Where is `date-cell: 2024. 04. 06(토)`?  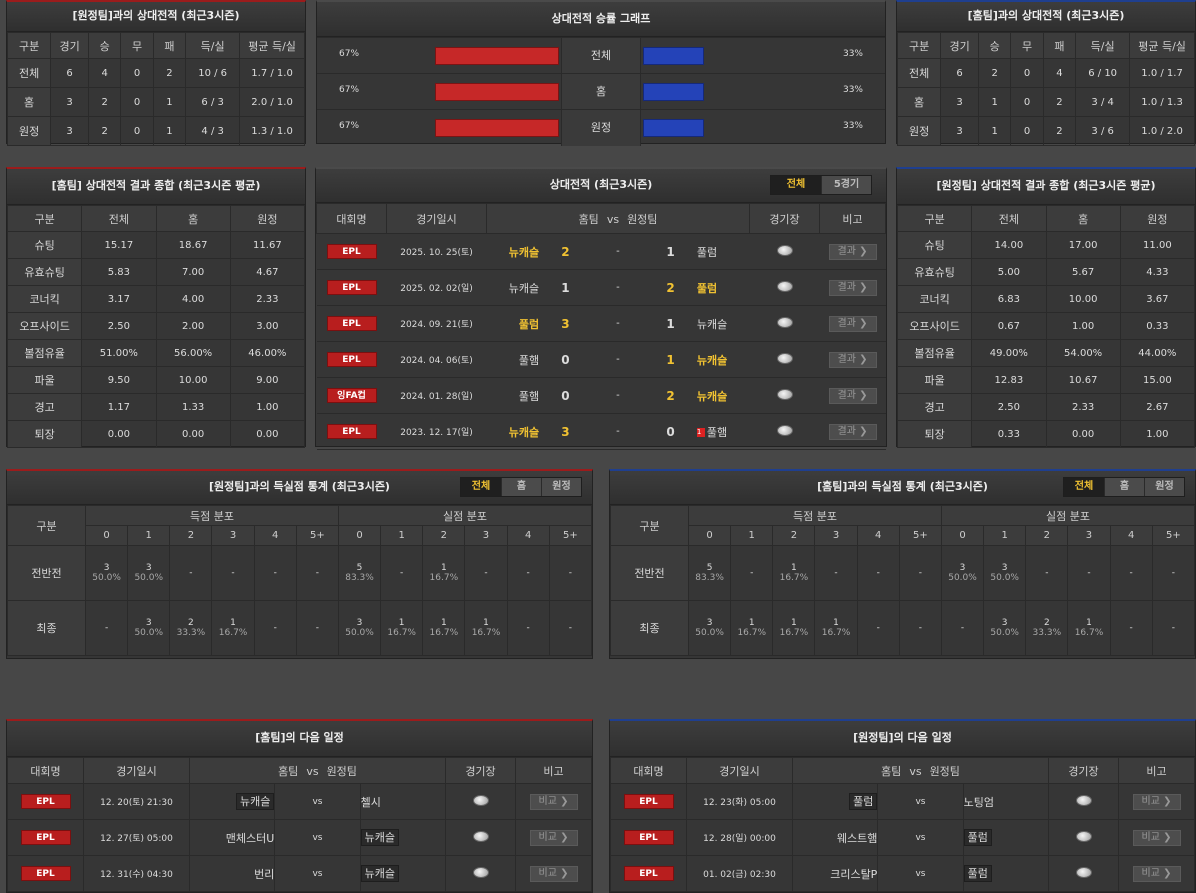 date-cell: 2024. 04. 06(토) is located at coordinates (436, 359).